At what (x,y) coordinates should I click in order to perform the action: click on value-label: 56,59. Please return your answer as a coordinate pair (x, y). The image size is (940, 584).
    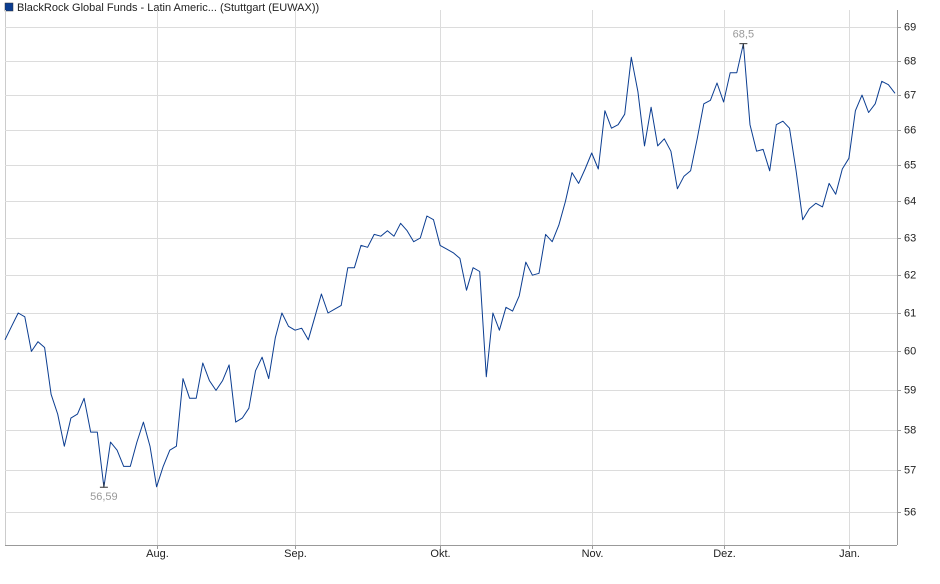
    Looking at the image, I should click on (104, 497).